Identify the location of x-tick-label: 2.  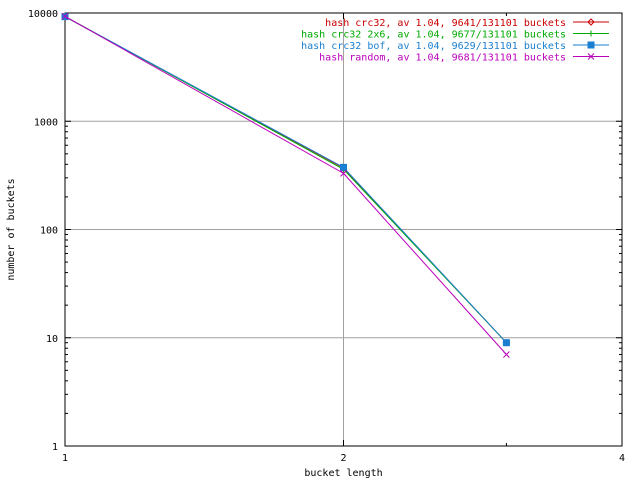
(343, 458).